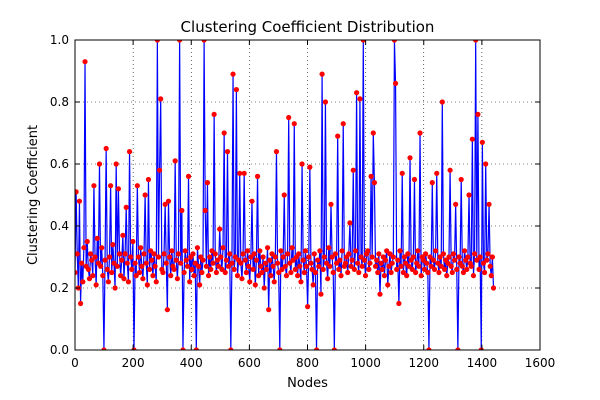  I want to click on x-axis-label: Nodes, so click(307, 383).